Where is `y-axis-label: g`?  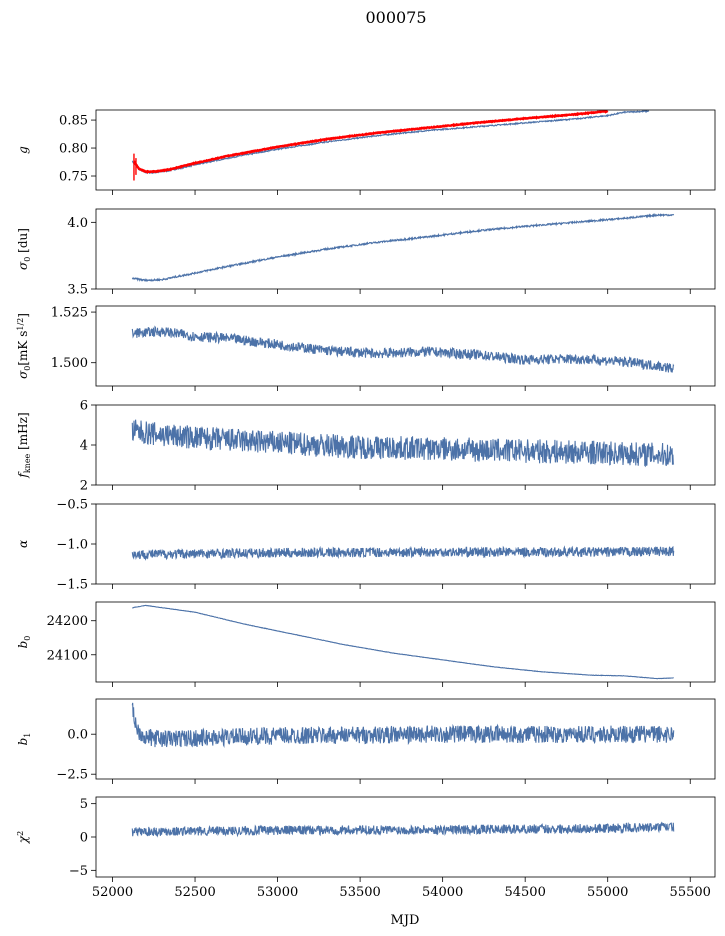 y-axis-label: g is located at coordinates (23, 150).